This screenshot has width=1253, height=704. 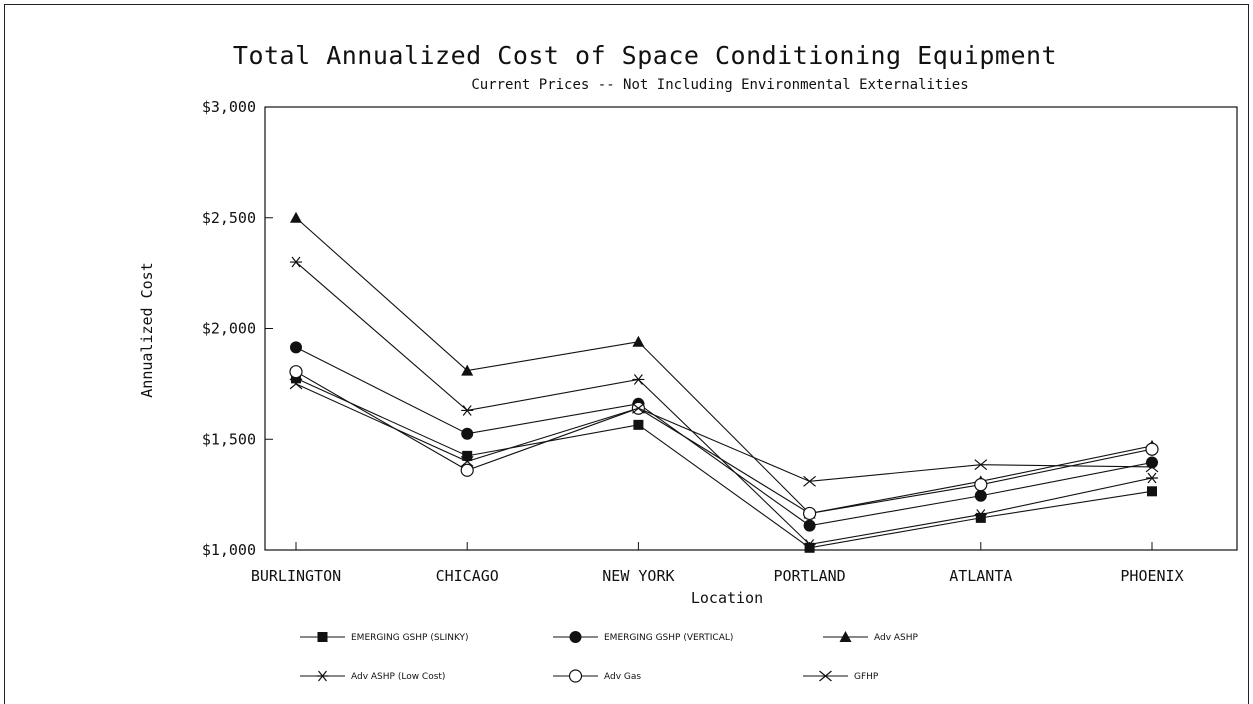 I want to click on x-tick-label: CHICAGO, so click(x=467, y=576).